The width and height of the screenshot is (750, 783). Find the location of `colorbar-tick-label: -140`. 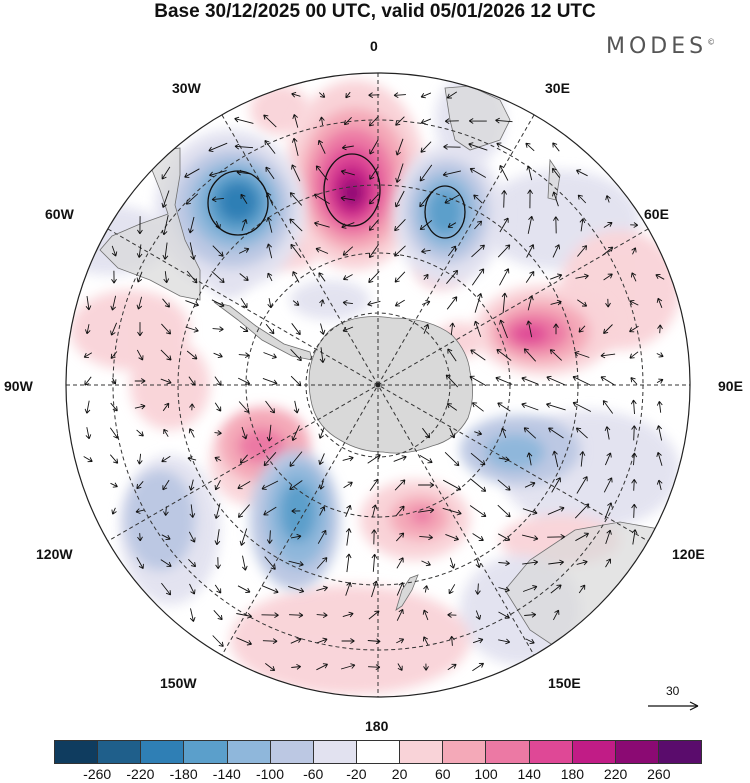

colorbar-tick-label: -140 is located at coordinates (226, 774).